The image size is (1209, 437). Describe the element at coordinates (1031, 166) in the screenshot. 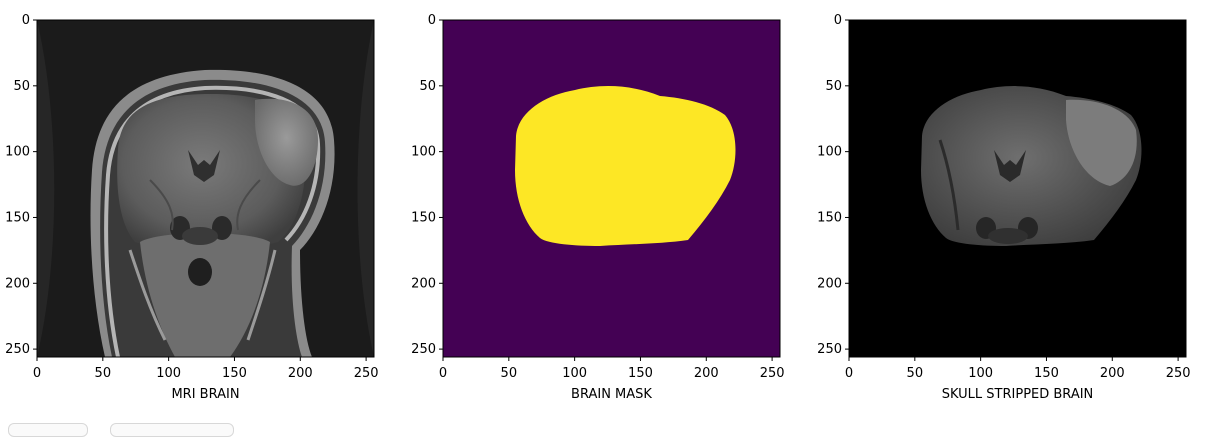

I see `stripped-image` at that location.